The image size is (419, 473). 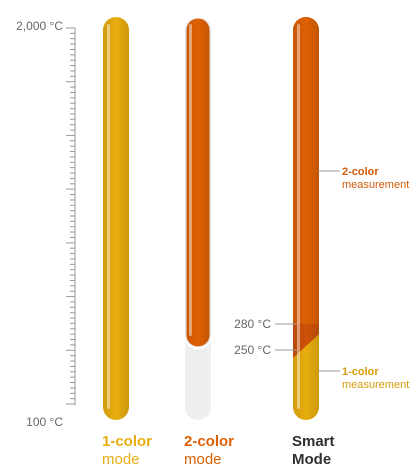 I want to click on caption-smart-mode: Smart Mode, so click(x=313, y=450).